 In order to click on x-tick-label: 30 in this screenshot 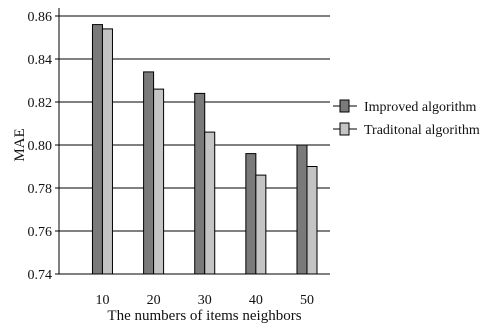, I will do `click(205, 300)`.